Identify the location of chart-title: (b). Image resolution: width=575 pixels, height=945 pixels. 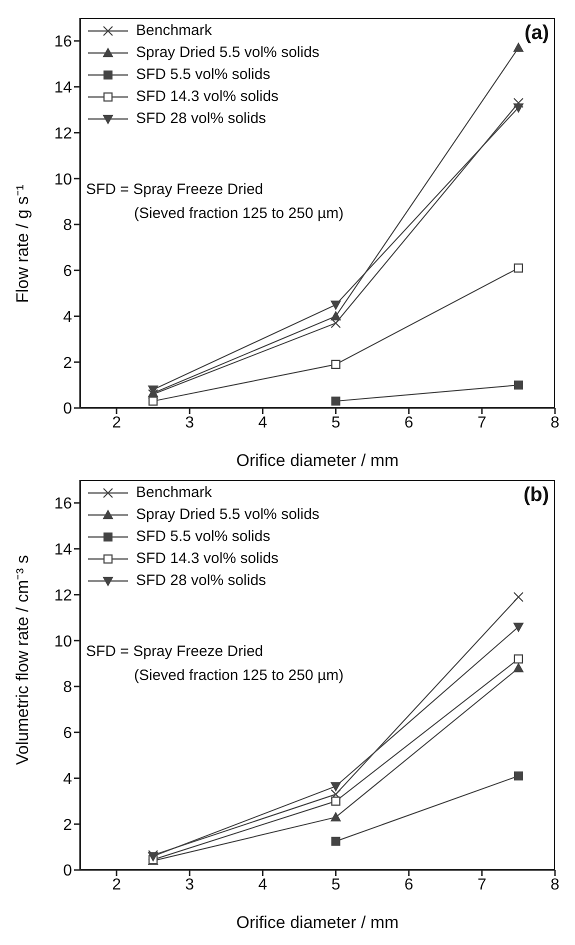
(536, 495).